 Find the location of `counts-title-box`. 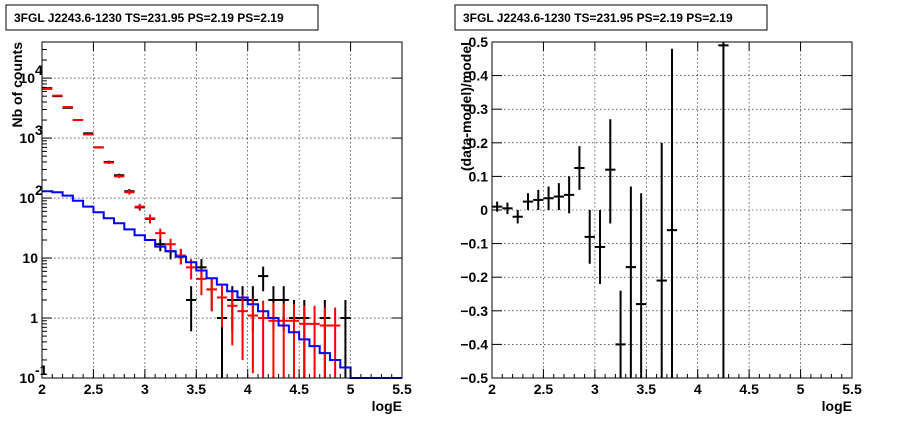

counts-title-box is located at coordinates (162, 17).